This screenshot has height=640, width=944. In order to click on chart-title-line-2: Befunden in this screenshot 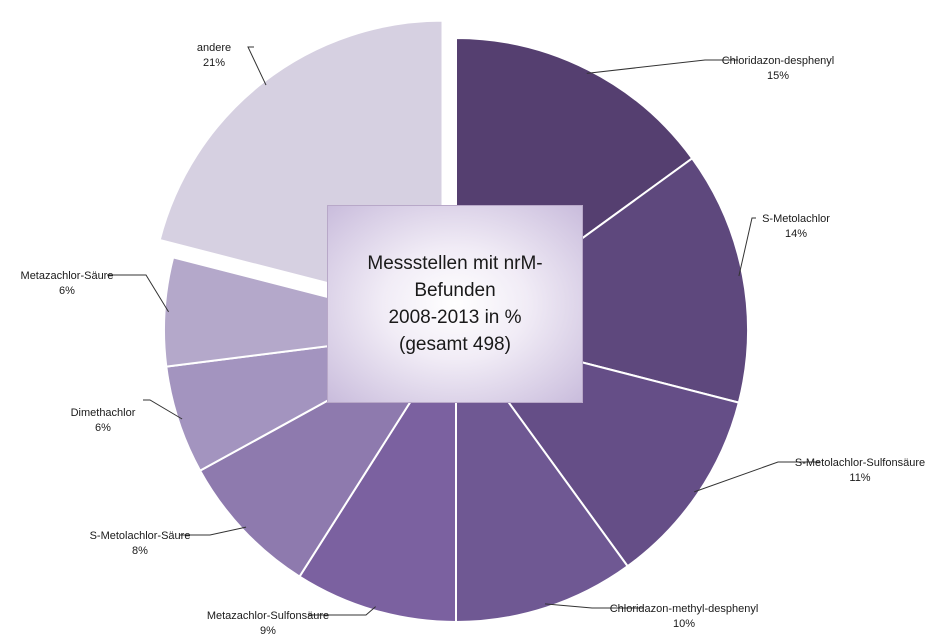, I will do `click(455, 290)`.